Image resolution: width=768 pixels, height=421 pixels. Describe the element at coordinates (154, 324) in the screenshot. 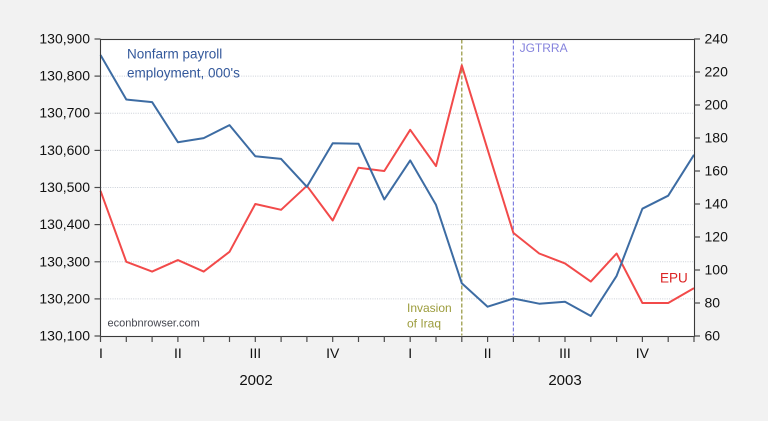

I see `svg-text: econbnrowser.com` at that location.